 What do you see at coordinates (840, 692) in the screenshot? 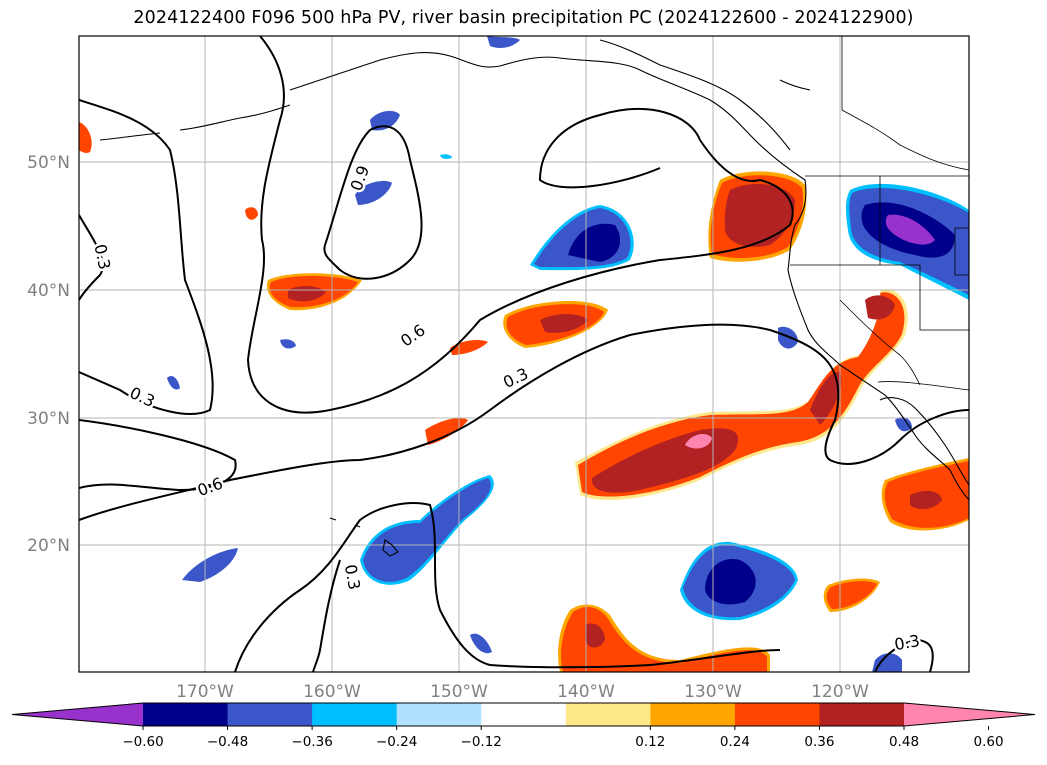
I see `lon-label: 120°W` at bounding box center [840, 692].